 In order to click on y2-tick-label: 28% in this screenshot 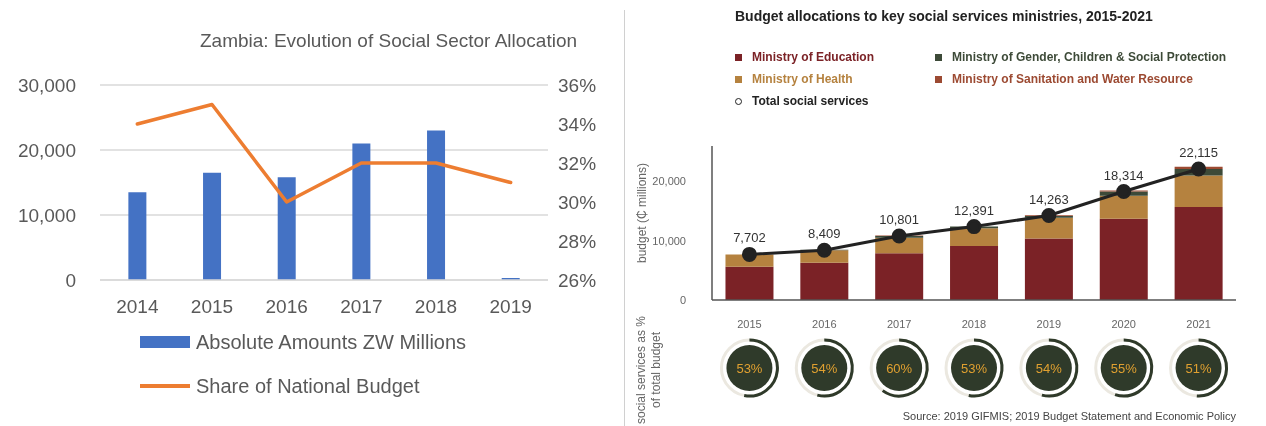, I will do `click(577, 241)`.